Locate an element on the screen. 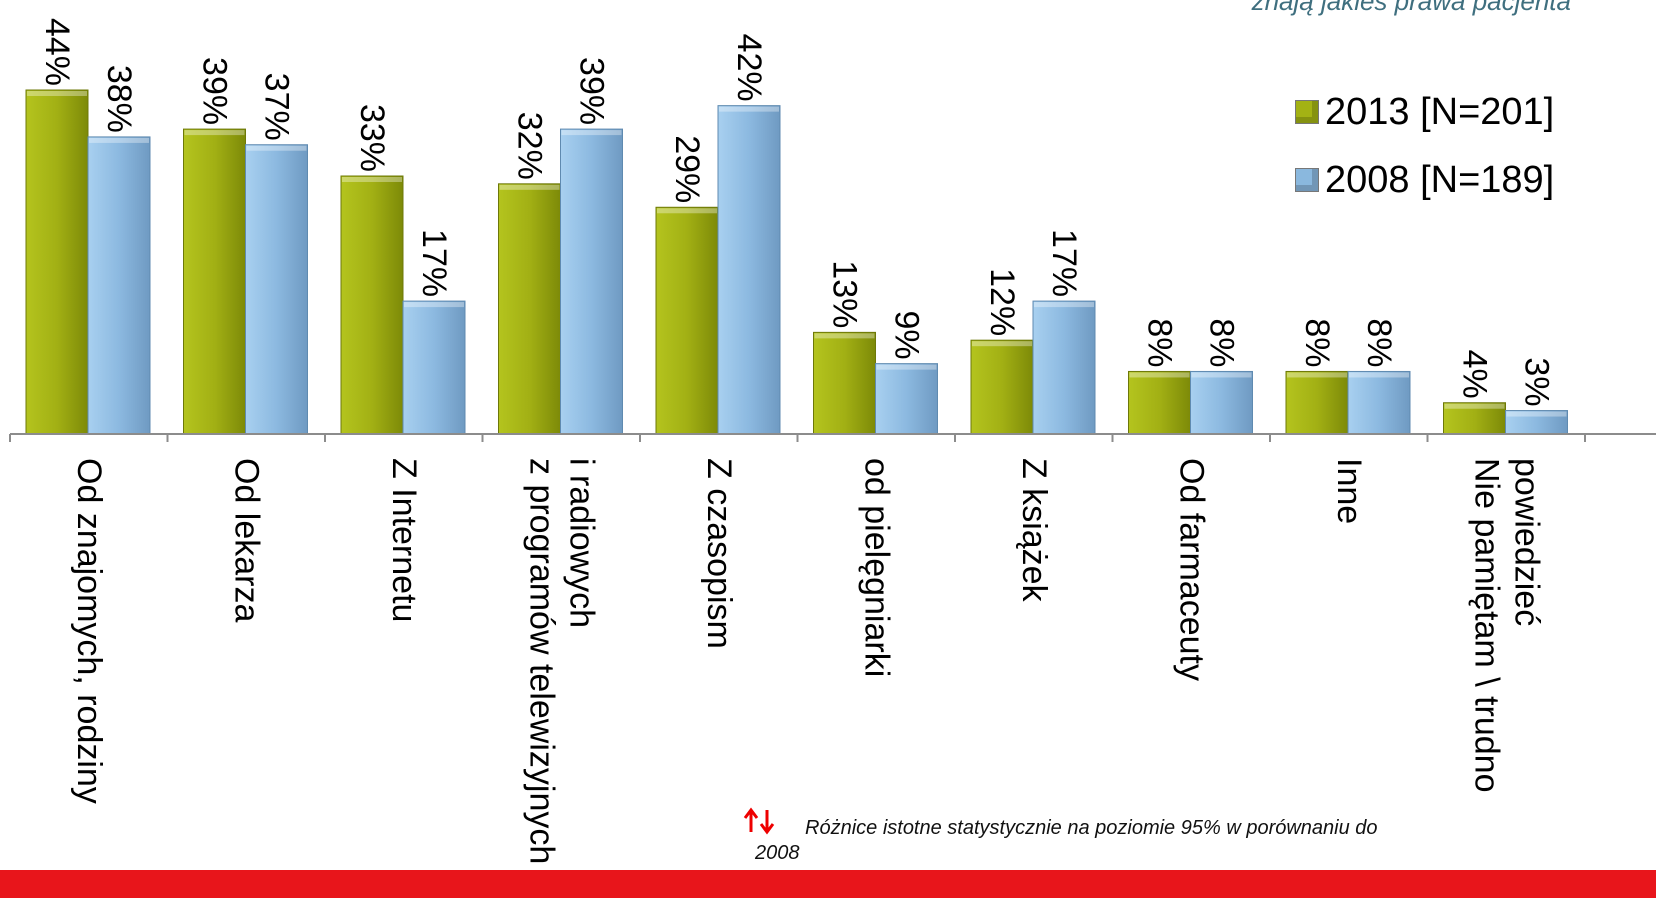 This screenshot has width=1656, height=898. category-label: Inne is located at coordinates (1349, 491).